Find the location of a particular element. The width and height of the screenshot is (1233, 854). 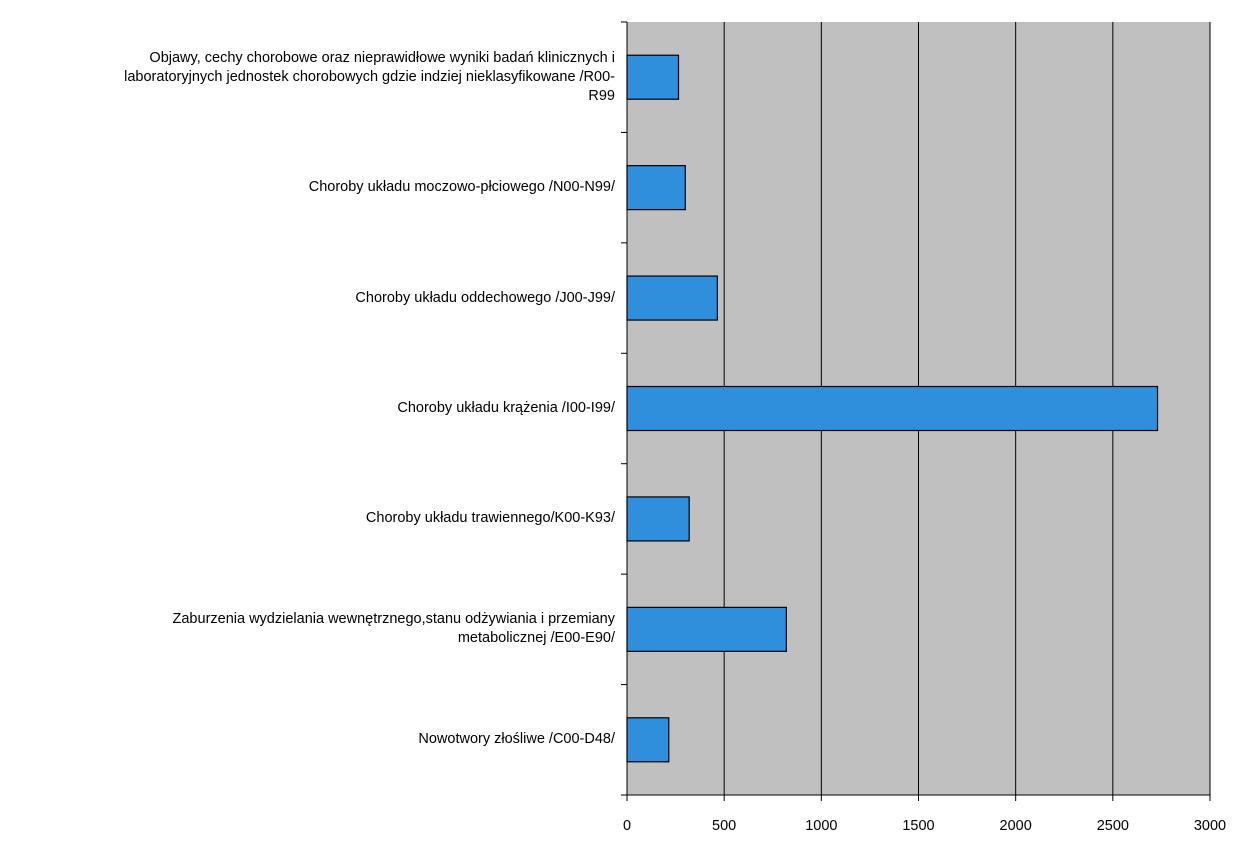

category-label: Choroby układu oddechowego /J00-J99/ is located at coordinates (485, 297).